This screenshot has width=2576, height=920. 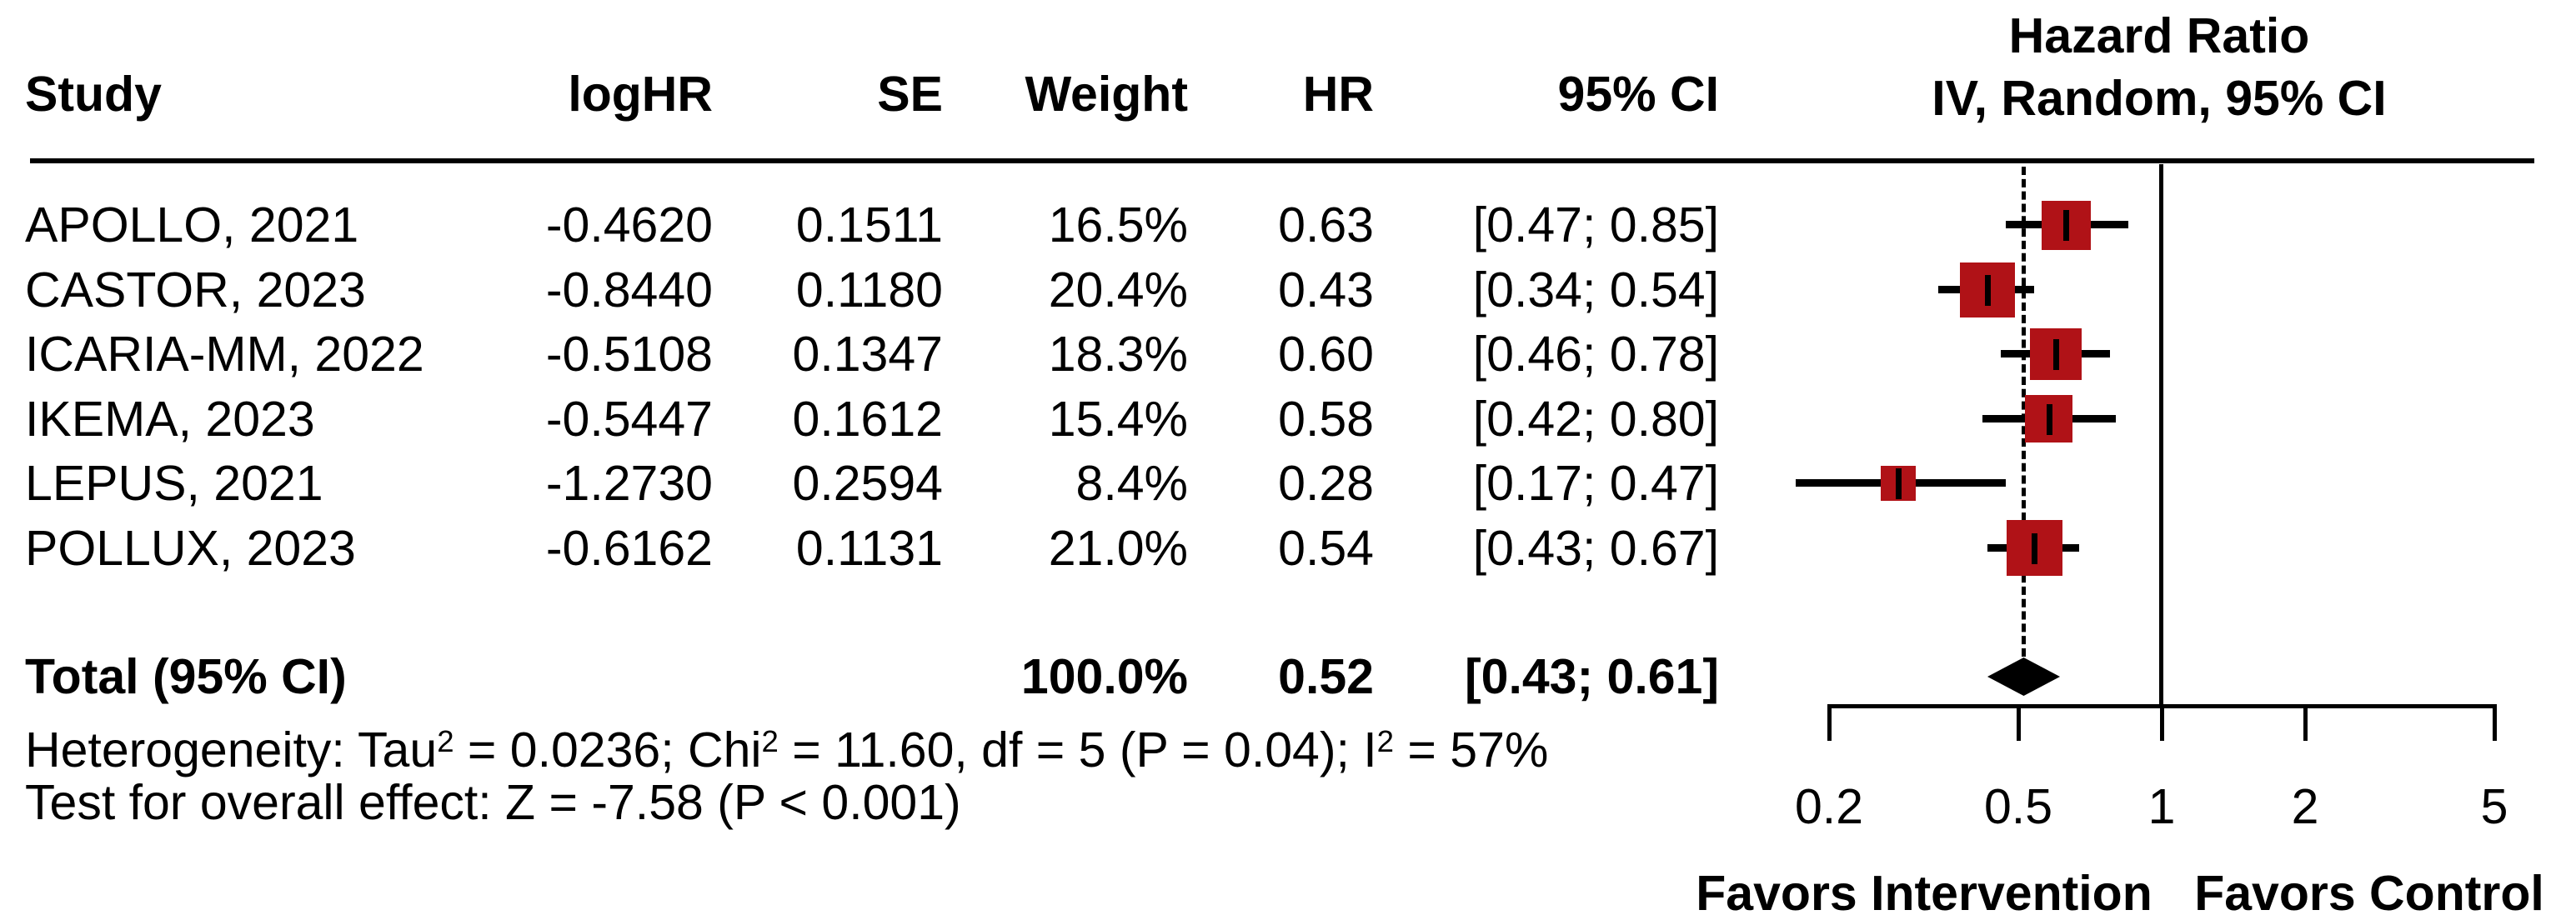 What do you see at coordinates (867, 419) in the screenshot?
I see `study-se: 0.1612` at bounding box center [867, 419].